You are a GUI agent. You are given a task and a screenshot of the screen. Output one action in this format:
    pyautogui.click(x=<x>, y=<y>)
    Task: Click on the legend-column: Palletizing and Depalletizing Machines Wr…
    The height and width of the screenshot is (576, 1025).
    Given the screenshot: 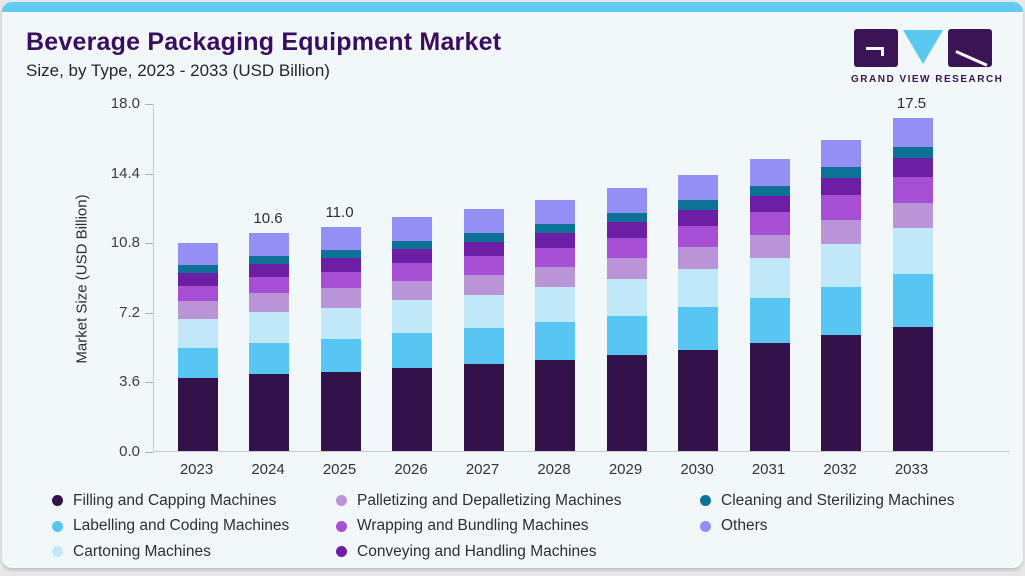 What is the action you would take?
    pyautogui.click(x=479, y=526)
    